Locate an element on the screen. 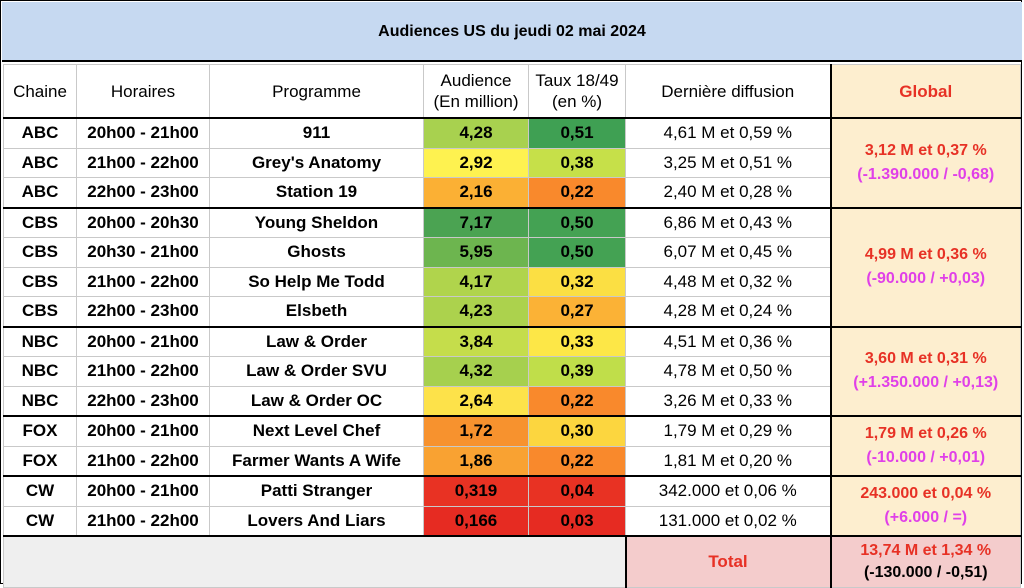 This screenshot has height=588, width=1024. rate-cell: 0,32 is located at coordinates (577, 281).